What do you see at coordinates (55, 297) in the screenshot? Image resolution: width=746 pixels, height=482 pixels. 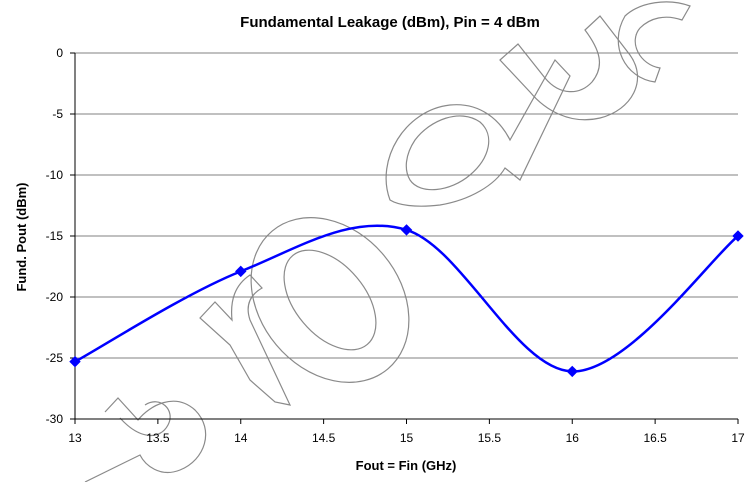 I see `y-tick-label: -20` at bounding box center [55, 297].